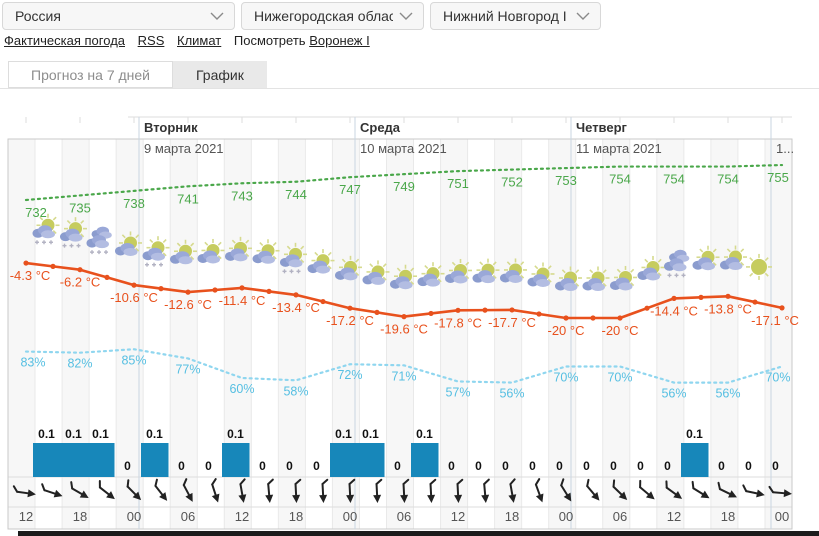  What do you see at coordinates (602, 127) in the screenshot?
I see `day-name: Четверг` at bounding box center [602, 127].